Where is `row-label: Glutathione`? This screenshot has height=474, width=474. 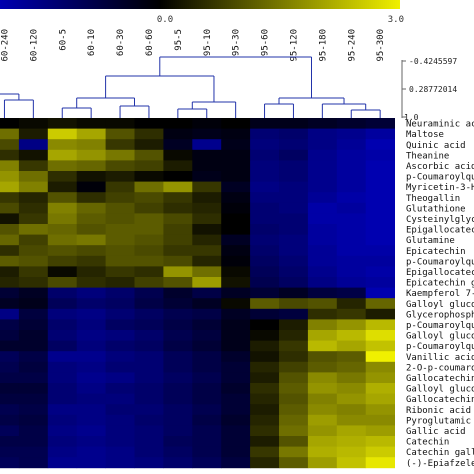 row-label: Glutathione is located at coordinates (436, 209).